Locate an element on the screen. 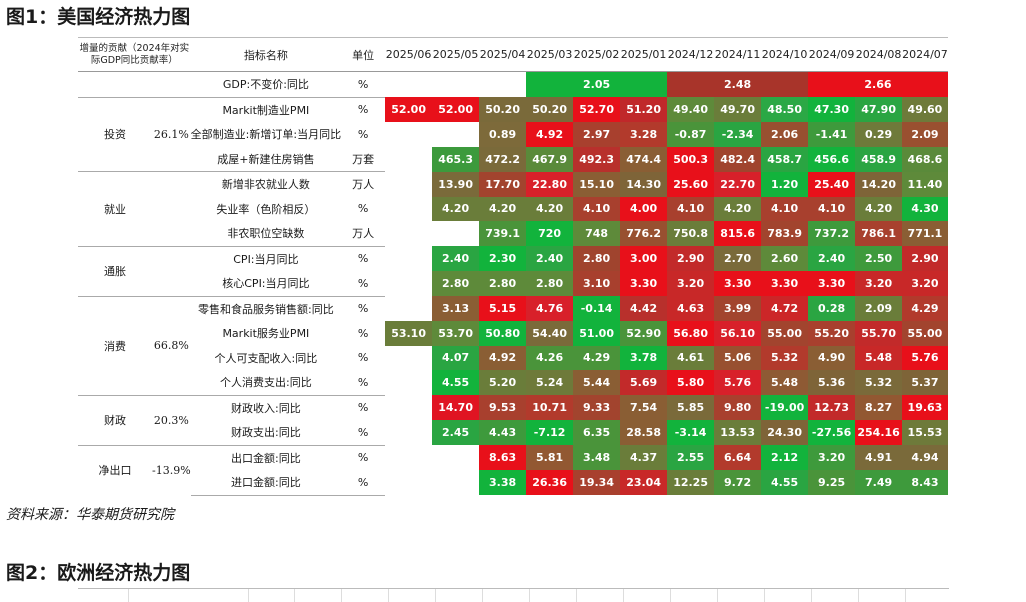 The width and height of the screenshot is (1026, 602). heatmap-cell: 6.35 is located at coordinates (597, 432).